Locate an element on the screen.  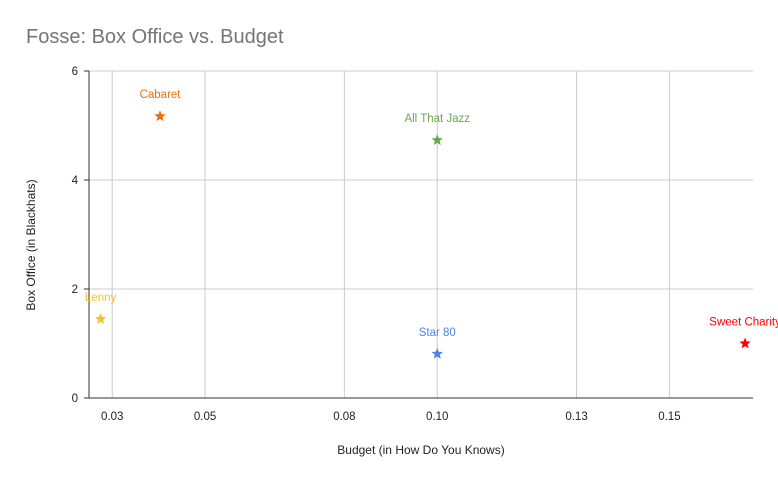
x-tick-label: 0.05 is located at coordinates (205, 417).